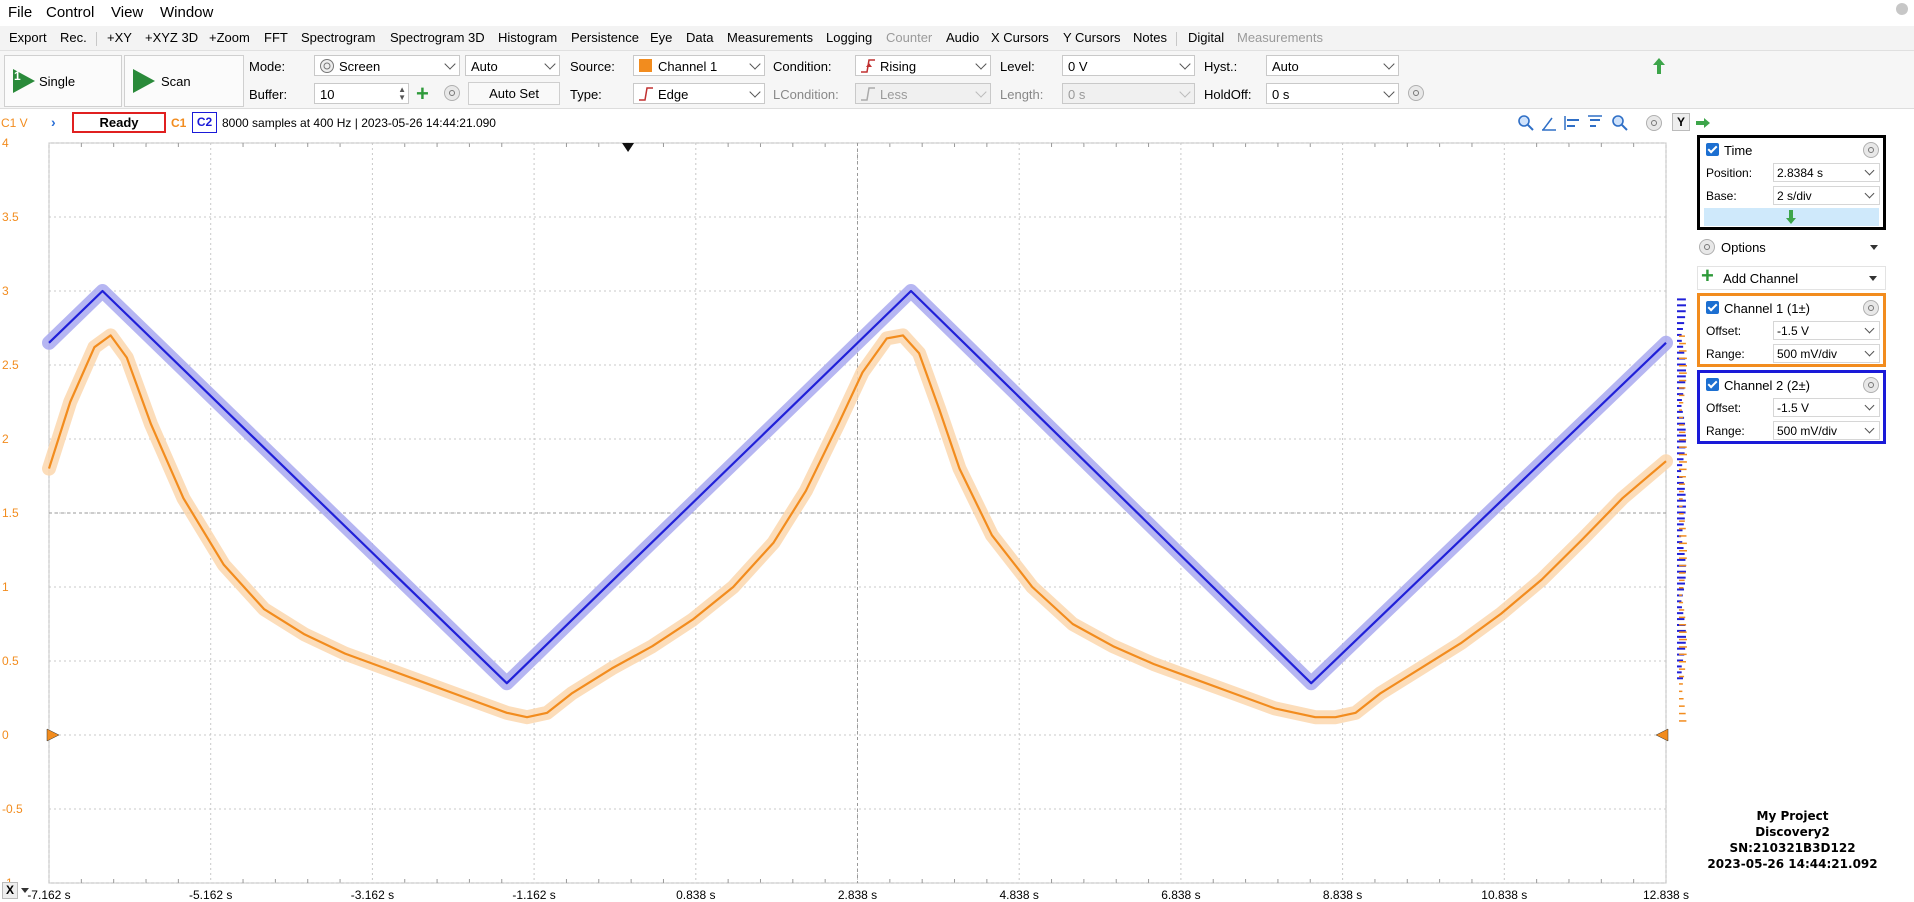 This screenshot has width=1914, height=902. What do you see at coordinates (204, 122) in the screenshot?
I see `c2-toggle: C2` at bounding box center [204, 122].